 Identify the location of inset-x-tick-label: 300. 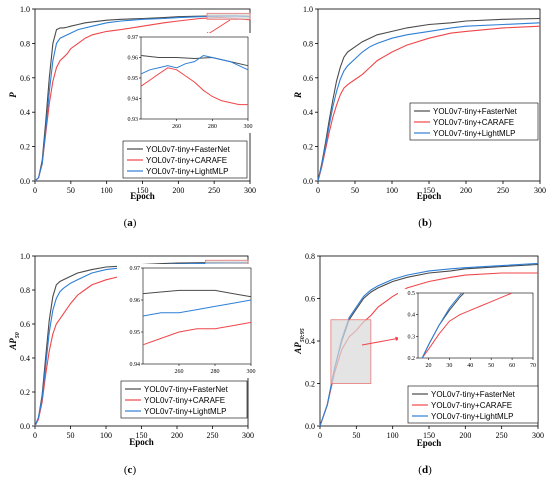
(251, 372).